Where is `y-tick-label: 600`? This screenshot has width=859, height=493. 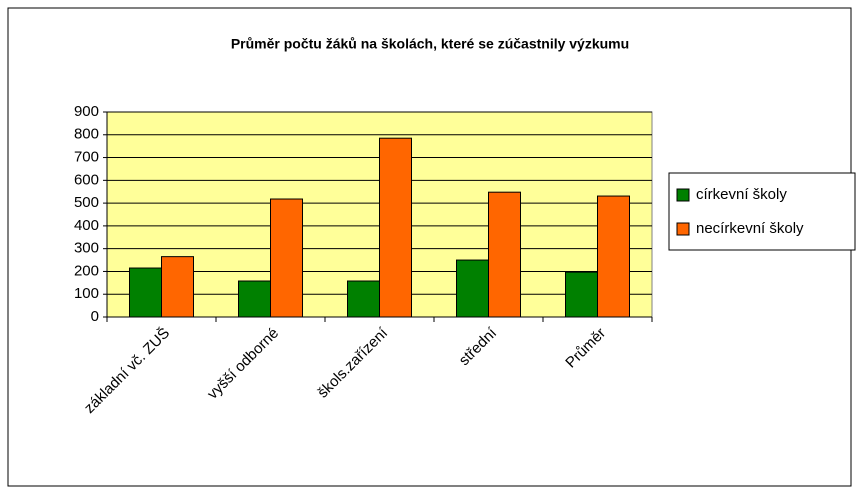
y-tick-label: 600 is located at coordinates (86, 179).